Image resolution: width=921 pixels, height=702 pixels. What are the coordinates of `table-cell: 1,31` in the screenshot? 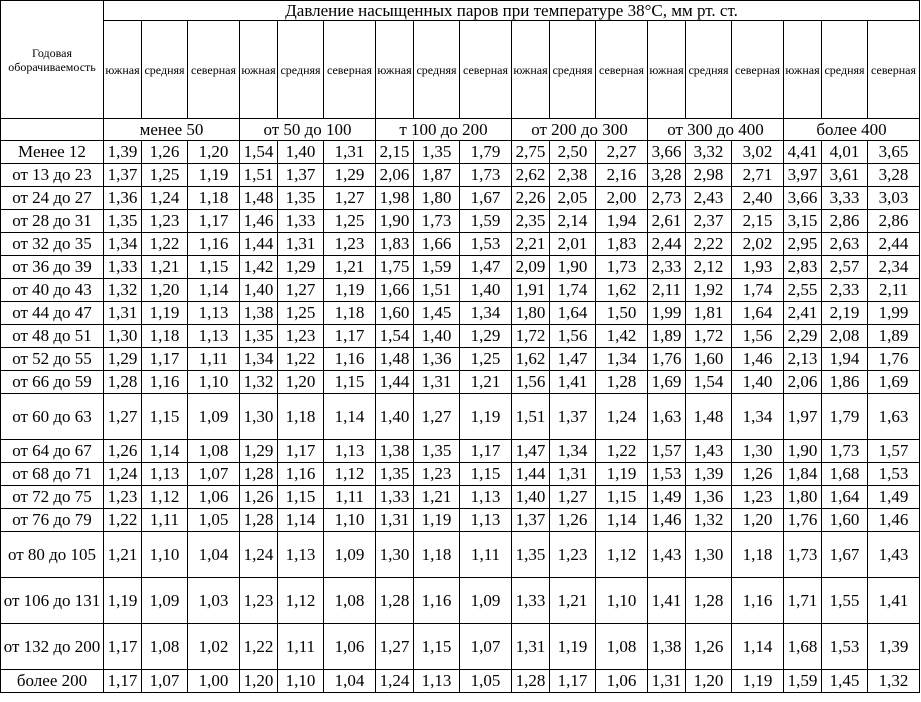 It's located at (436, 382).